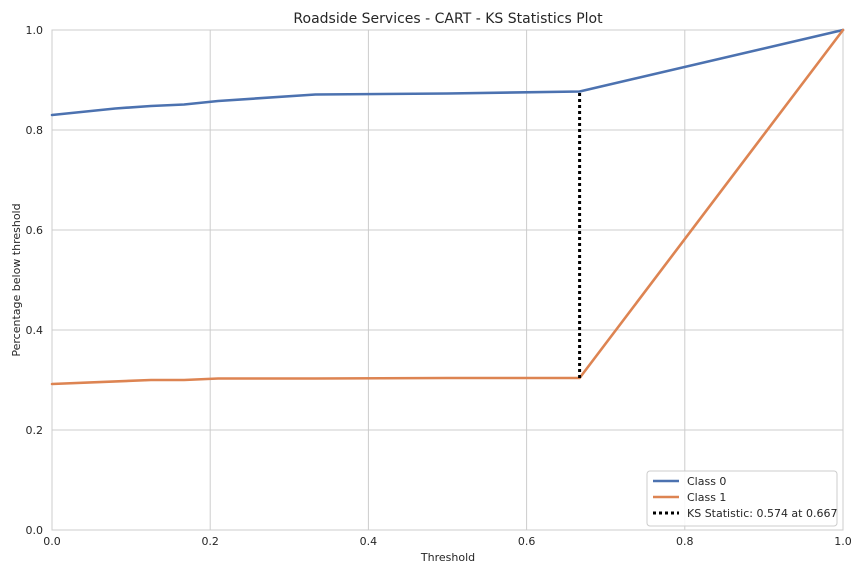 This screenshot has width=864, height=576. Describe the element at coordinates (210, 541) in the screenshot. I see `x-tick-label: 0.2` at that location.